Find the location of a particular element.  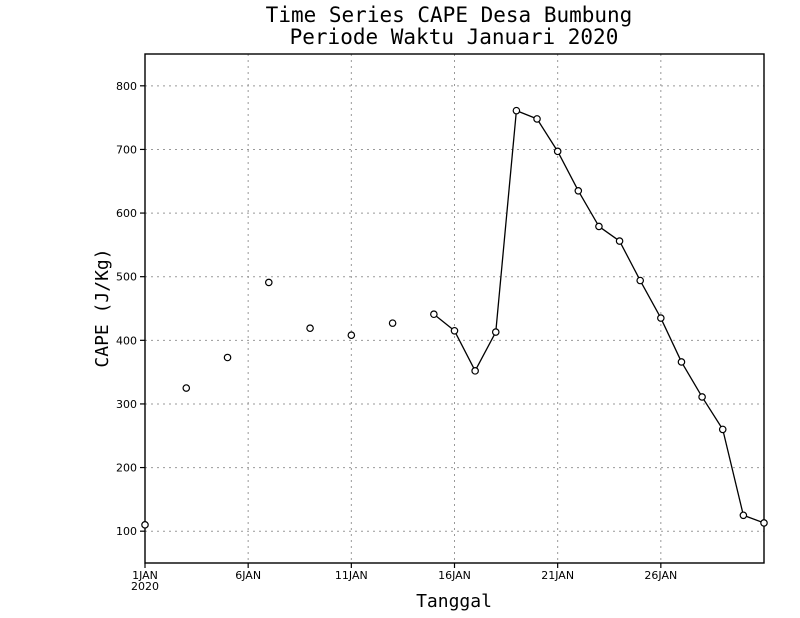

x-tick-label: 1JAN is located at coordinates (145, 575).